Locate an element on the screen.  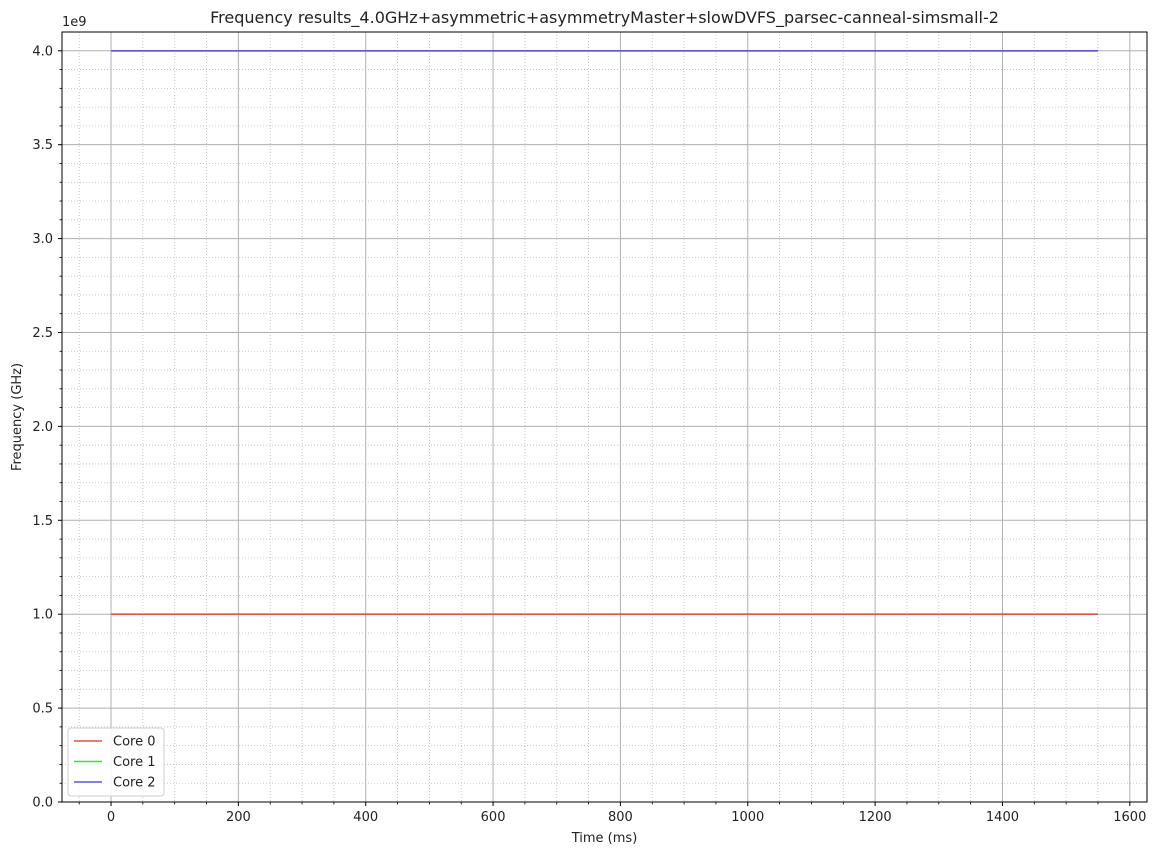
legend-box is located at coordinates (116, 762).